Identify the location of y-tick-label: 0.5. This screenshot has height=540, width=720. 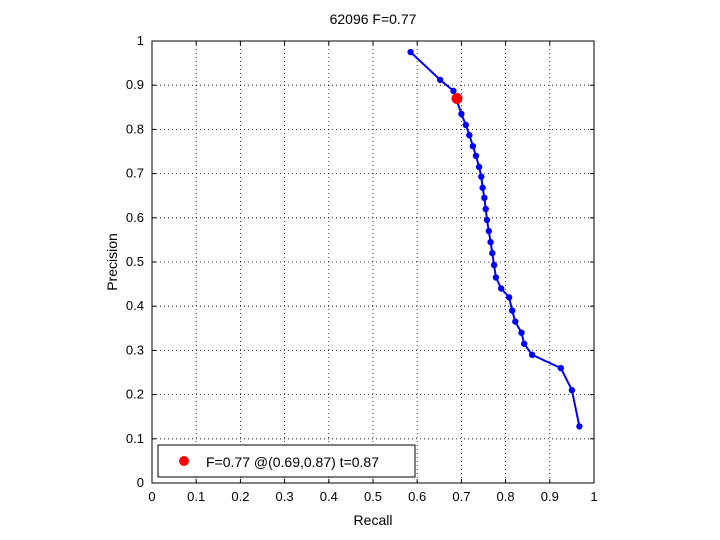
(135, 261).